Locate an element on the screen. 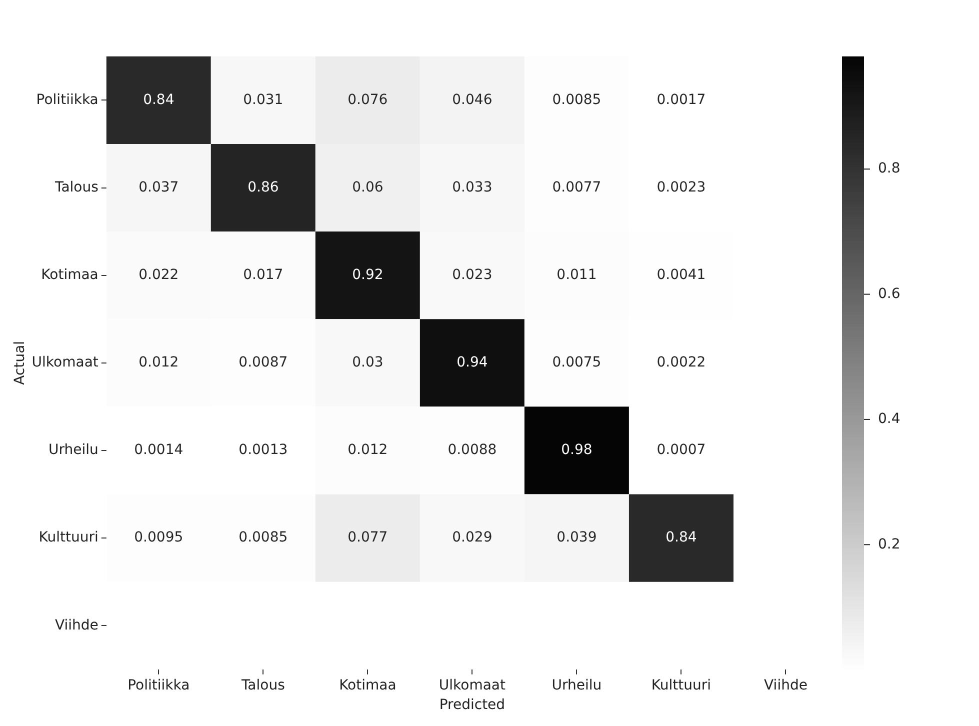 The width and height of the screenshot is (979, 726). data-label: 0.0017 is located at coordinates (681, 100).